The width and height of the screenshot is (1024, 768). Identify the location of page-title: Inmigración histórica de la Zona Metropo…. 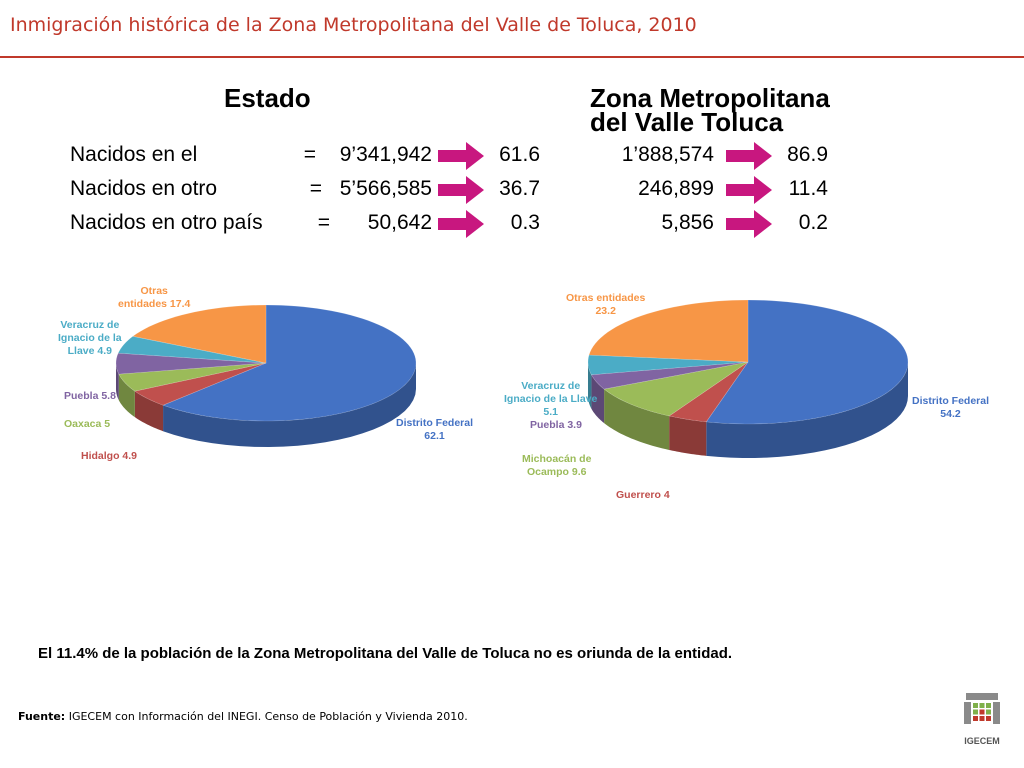
(353, 25).